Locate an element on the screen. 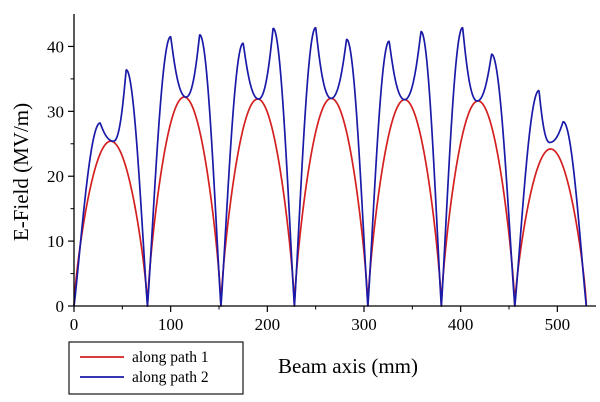  y-tick-label: 0 is located at coordinates (60, 306).